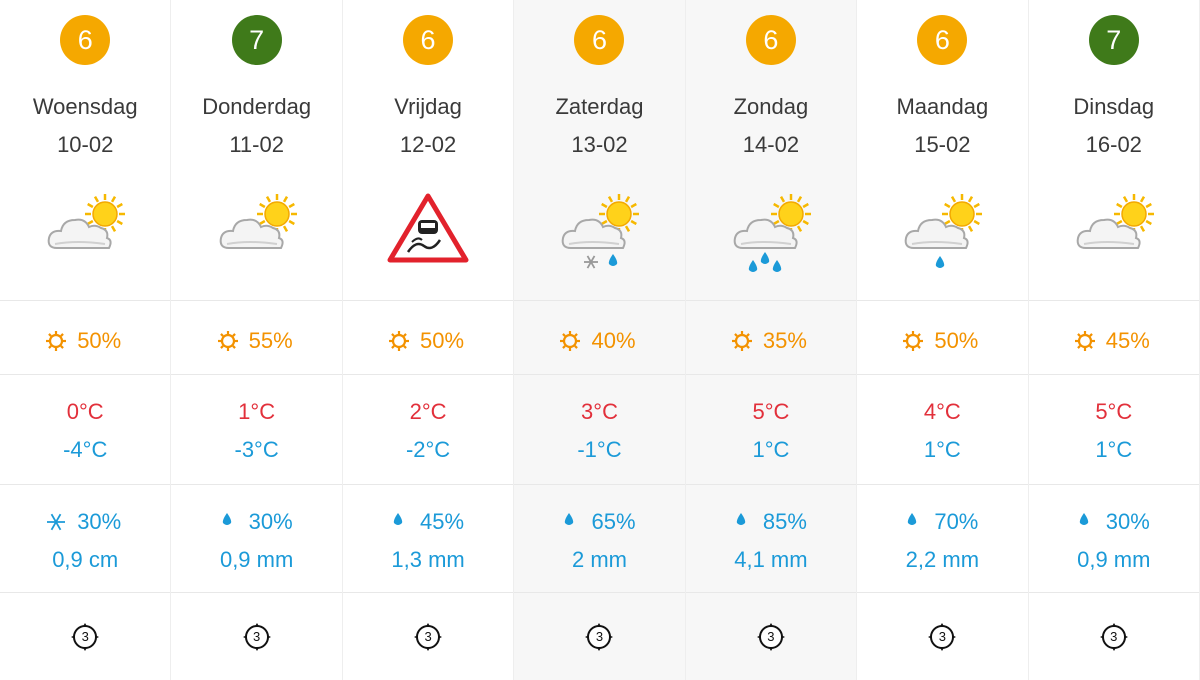 Image resolution: width=1200 pixels, height=680 pixels. What do you see at coordinates (1114, 559) in the screenshot?
I see `precip-amount: 0,9 mm` at bounding box center [1114, 559].